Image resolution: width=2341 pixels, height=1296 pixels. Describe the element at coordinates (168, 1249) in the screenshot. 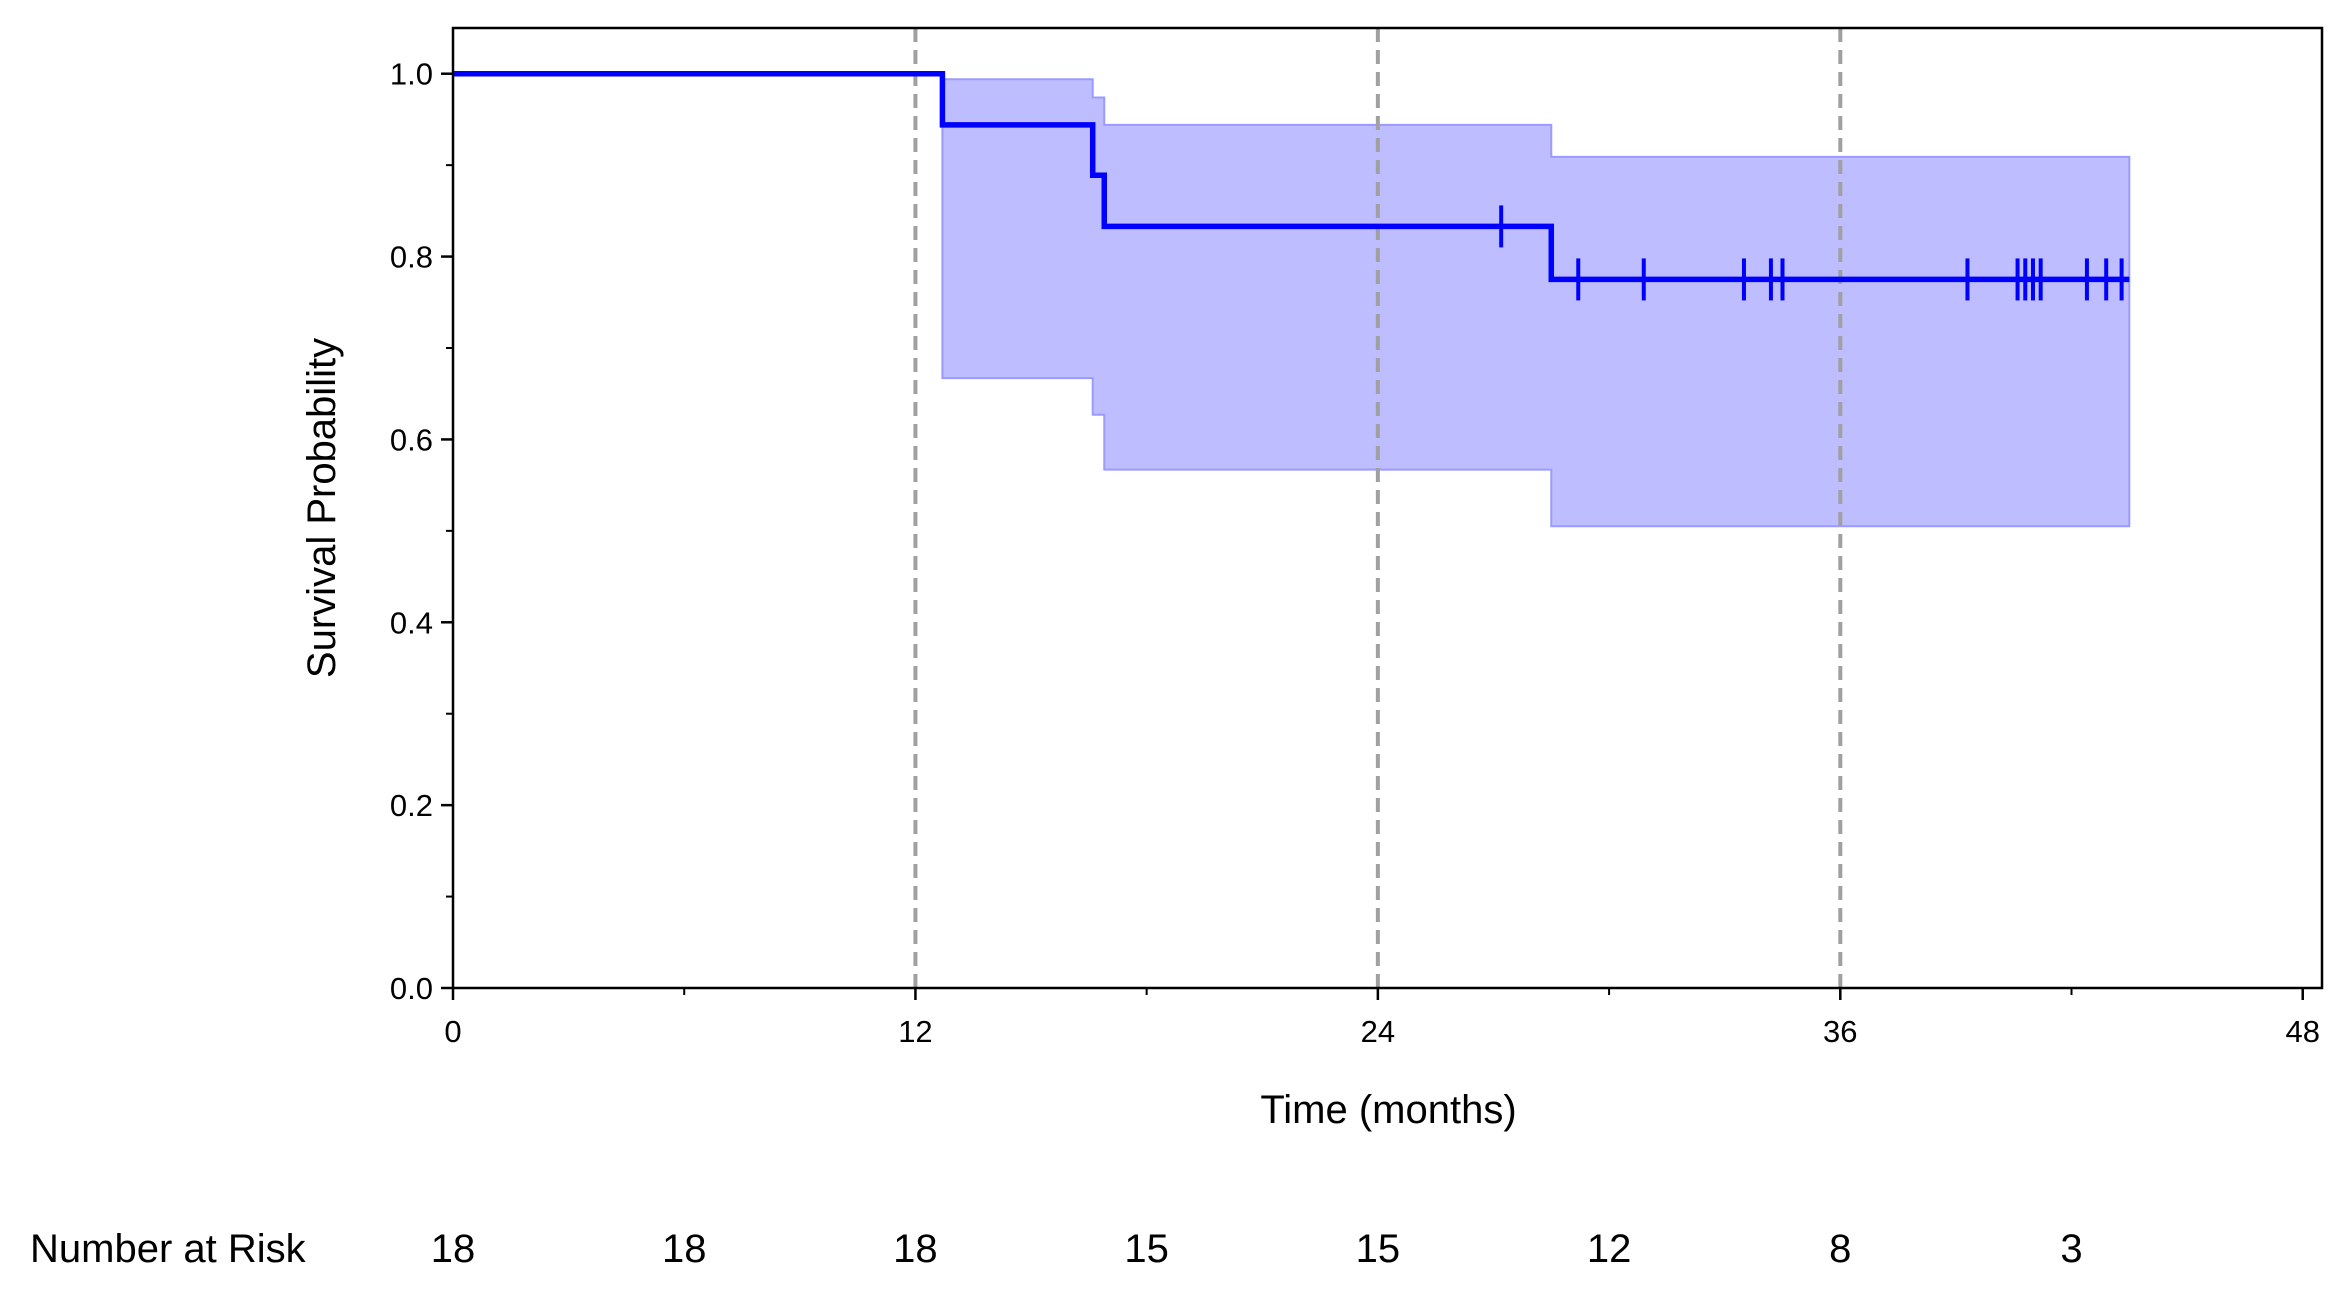

I see `risk-table-label: Number at Risk` at that location.